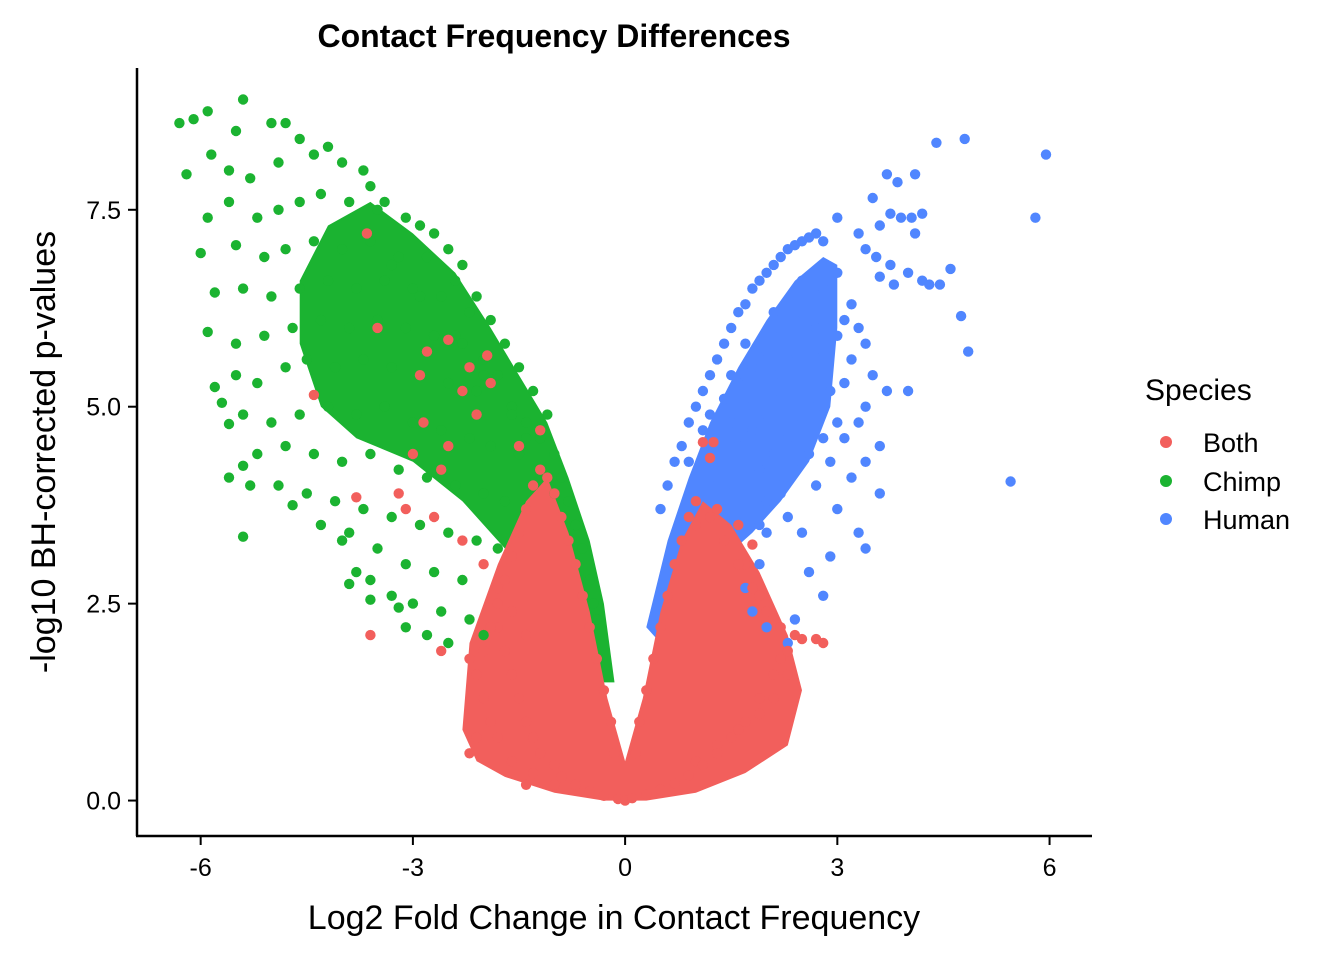  What do you see at coordinates (614, 918) in the screenshot?
I see `x-axis-title: Log2 Fold Change in Contact Frequency` at bounding box center [614, 918].